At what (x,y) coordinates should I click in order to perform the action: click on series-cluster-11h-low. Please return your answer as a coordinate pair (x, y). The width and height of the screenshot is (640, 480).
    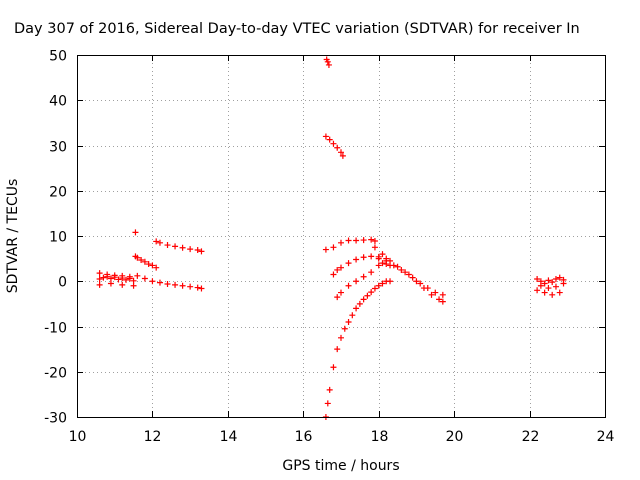
    Looking at the image, I should click on (116, 279).